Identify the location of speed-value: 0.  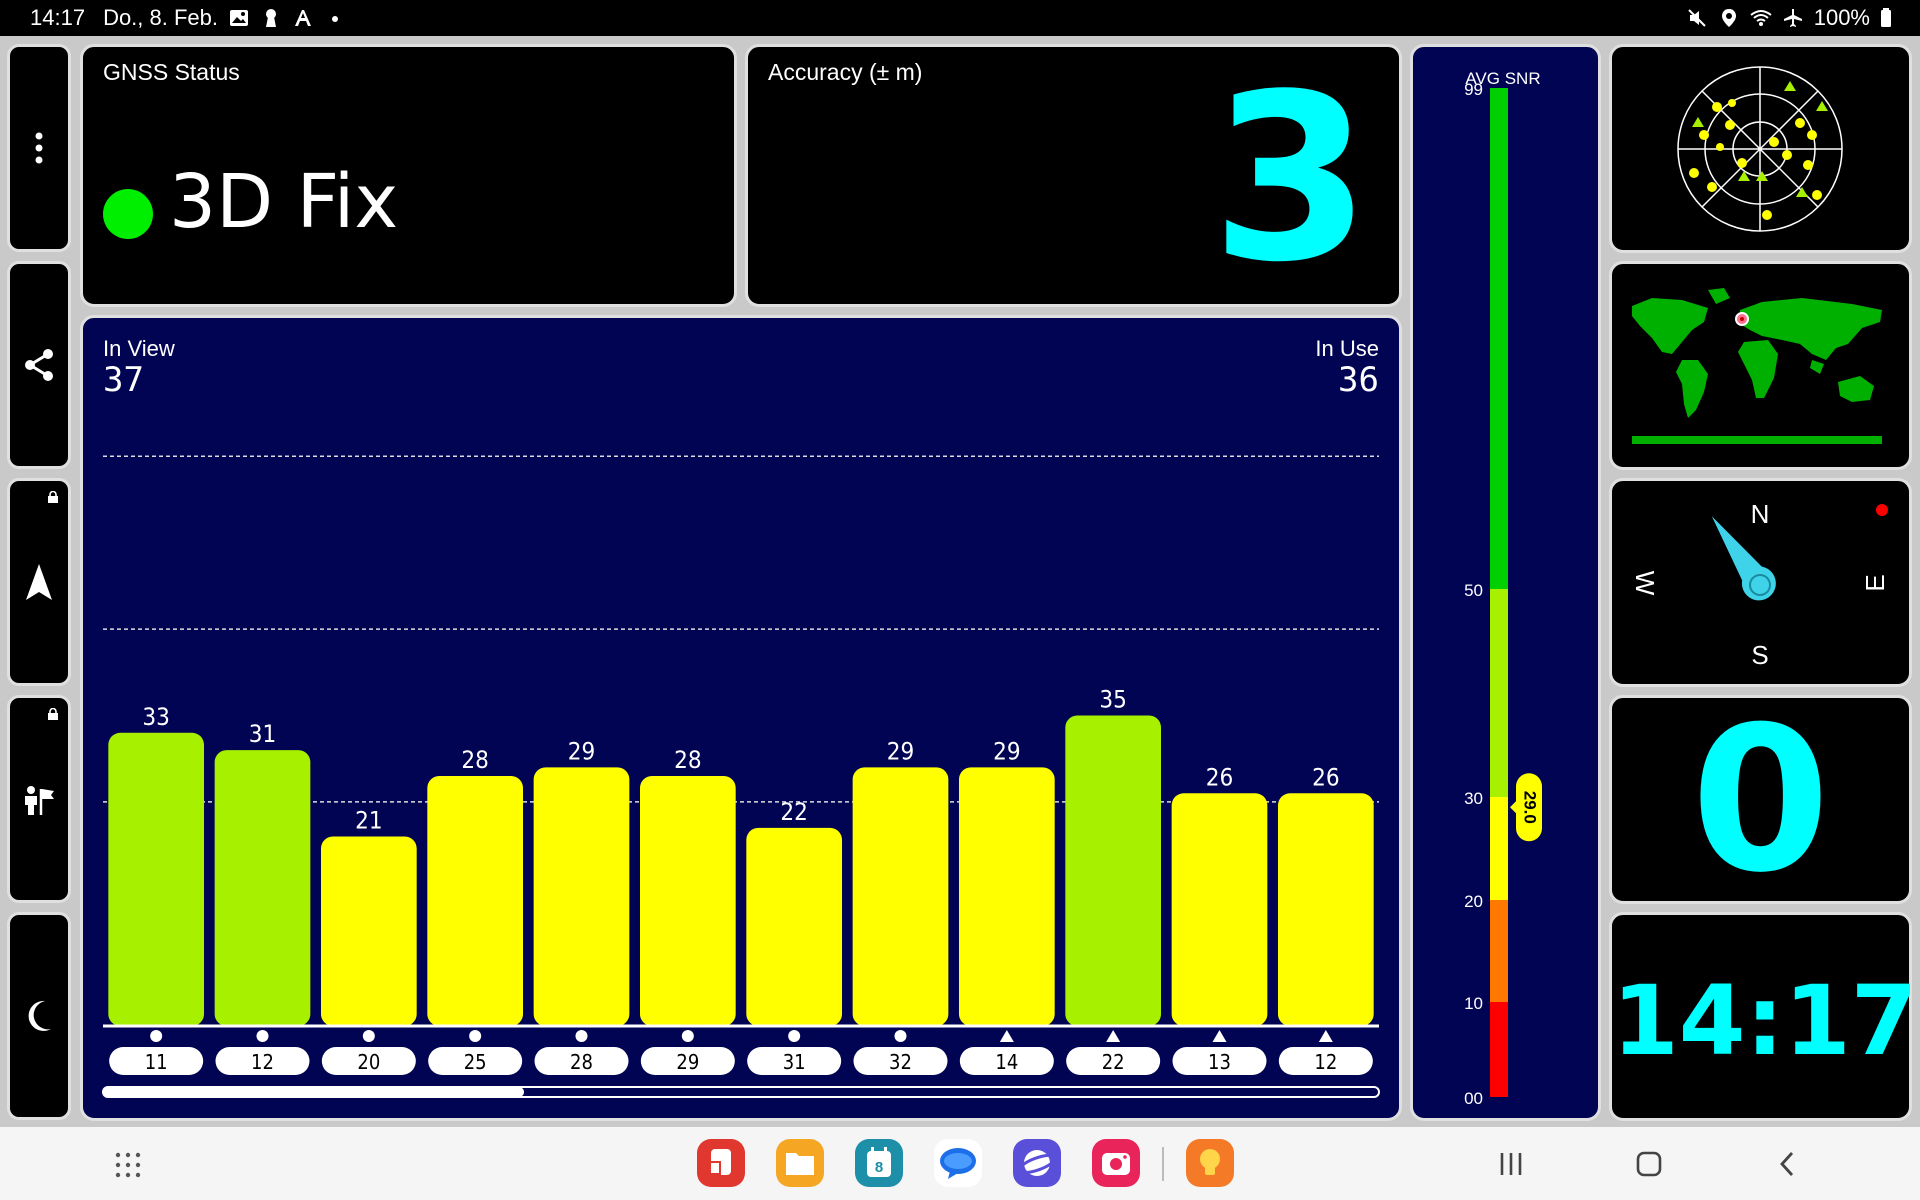
(1760, 800).